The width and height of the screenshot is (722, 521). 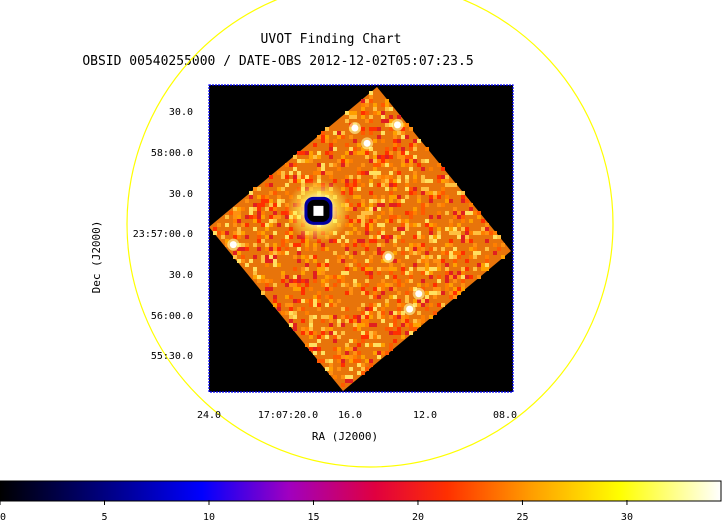 I want to click on bright-source-center, so click(x=318, y=210).